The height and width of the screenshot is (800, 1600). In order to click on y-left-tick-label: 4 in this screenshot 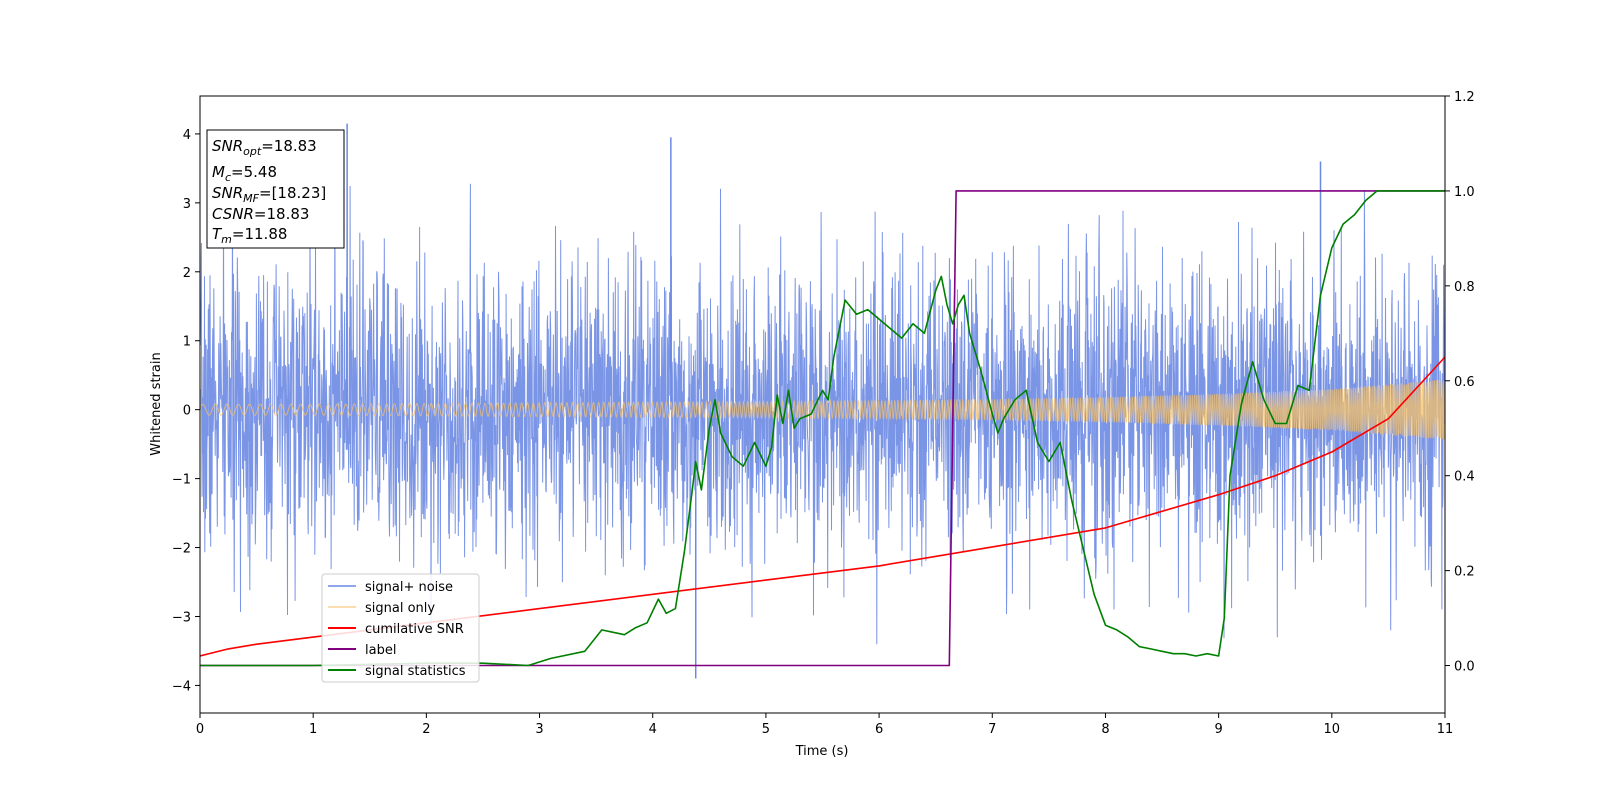, I will do `click(187, 135)`.